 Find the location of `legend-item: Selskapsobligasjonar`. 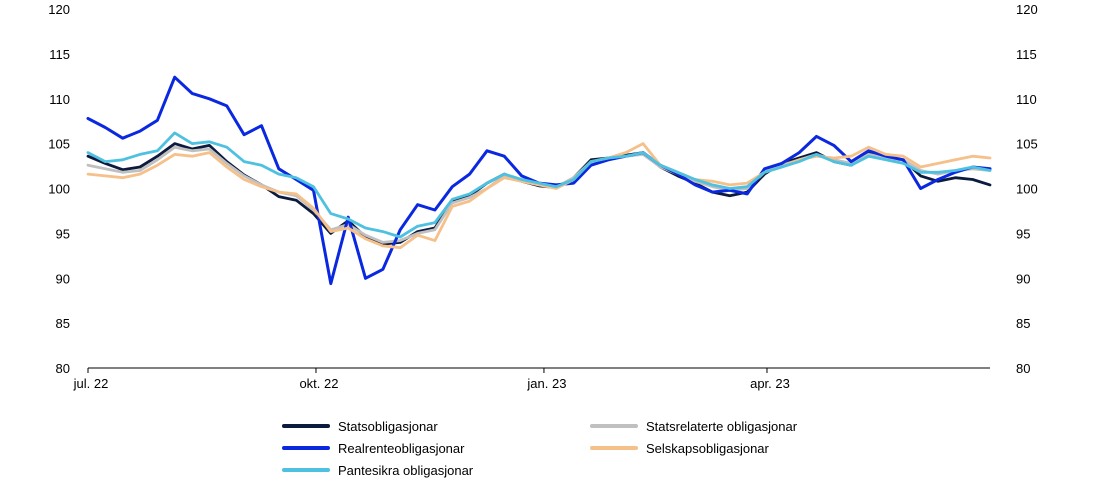

legend-item: Selskapsobligasjonar is located at coordinates (679, 448).